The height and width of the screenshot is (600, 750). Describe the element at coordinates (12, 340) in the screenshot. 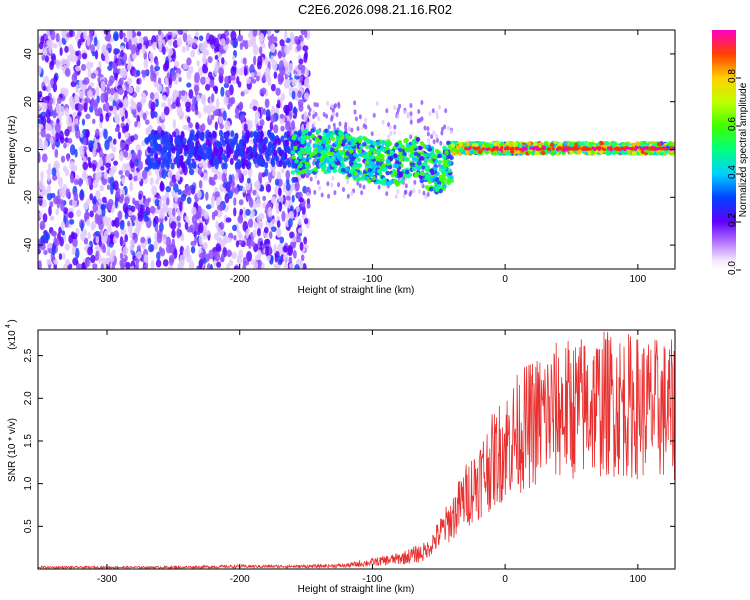

I see `snr-scale-base: (x10` at that location.